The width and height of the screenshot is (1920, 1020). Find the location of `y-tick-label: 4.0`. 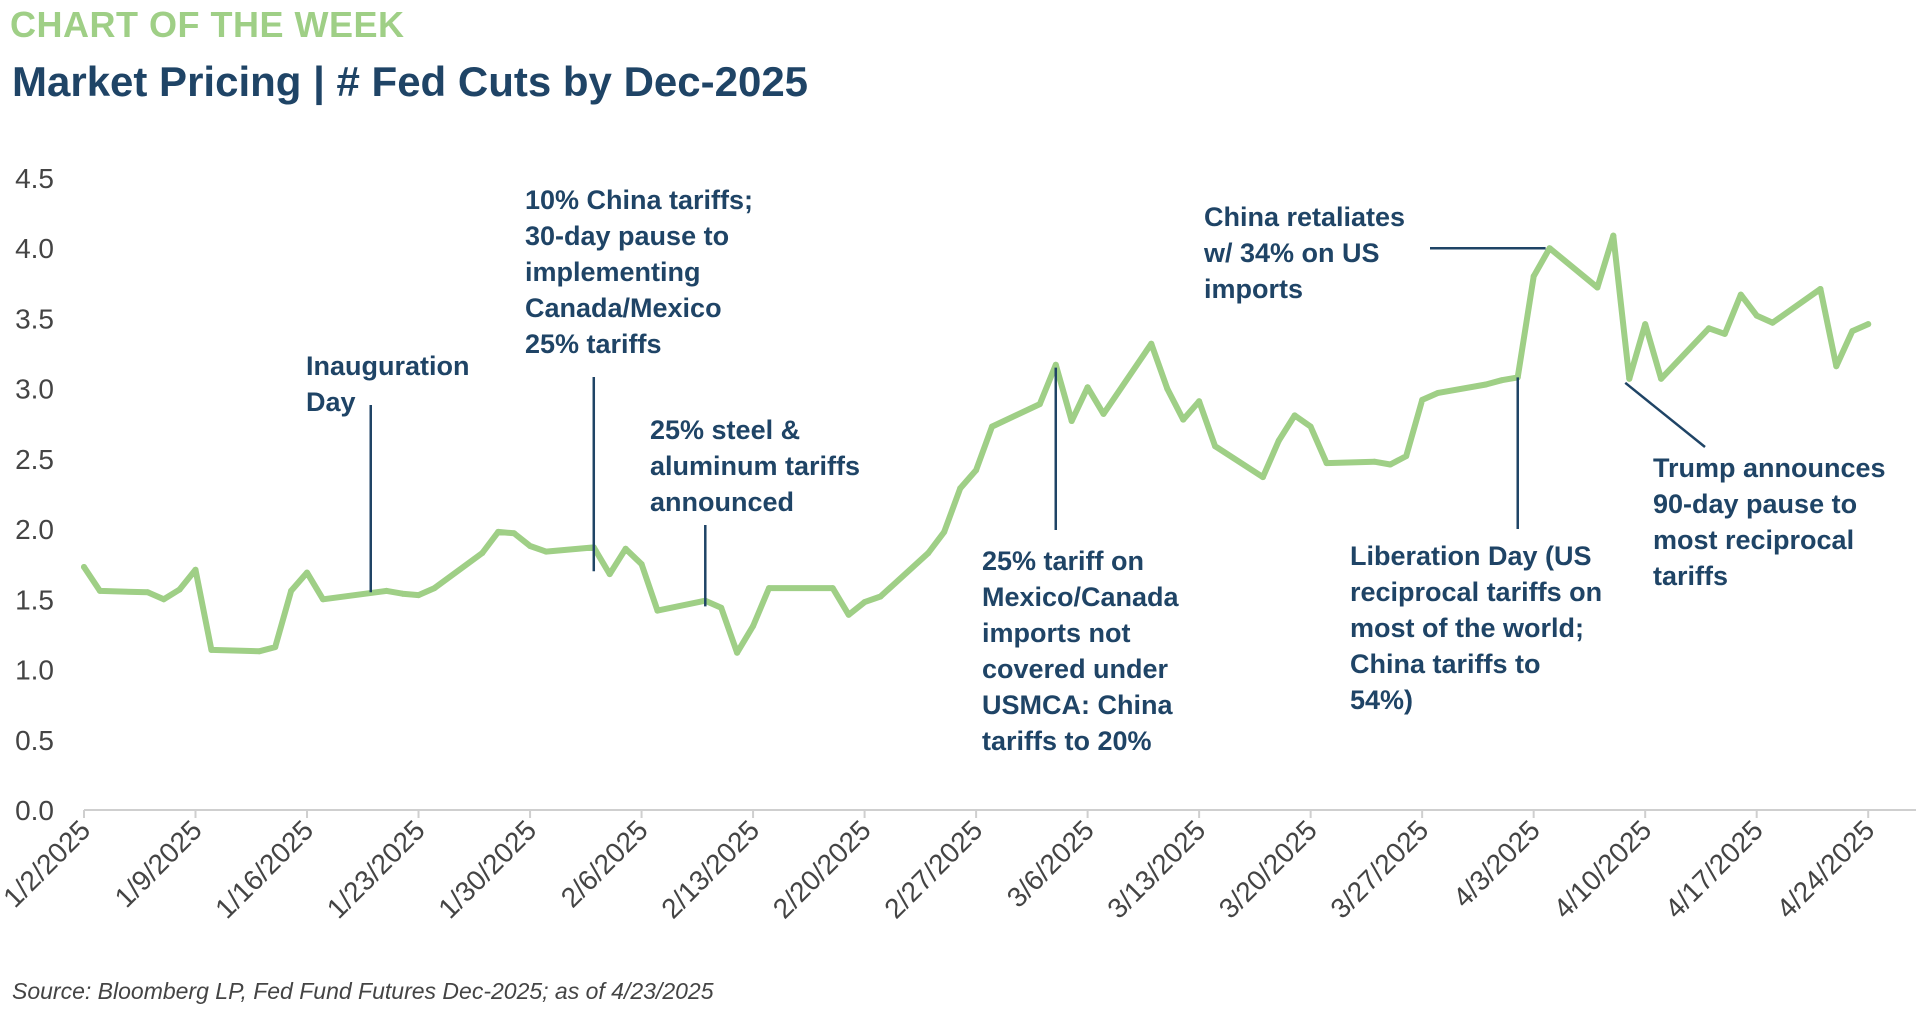

y-tick-label: 4.0 is located at coordinates (34, 248).